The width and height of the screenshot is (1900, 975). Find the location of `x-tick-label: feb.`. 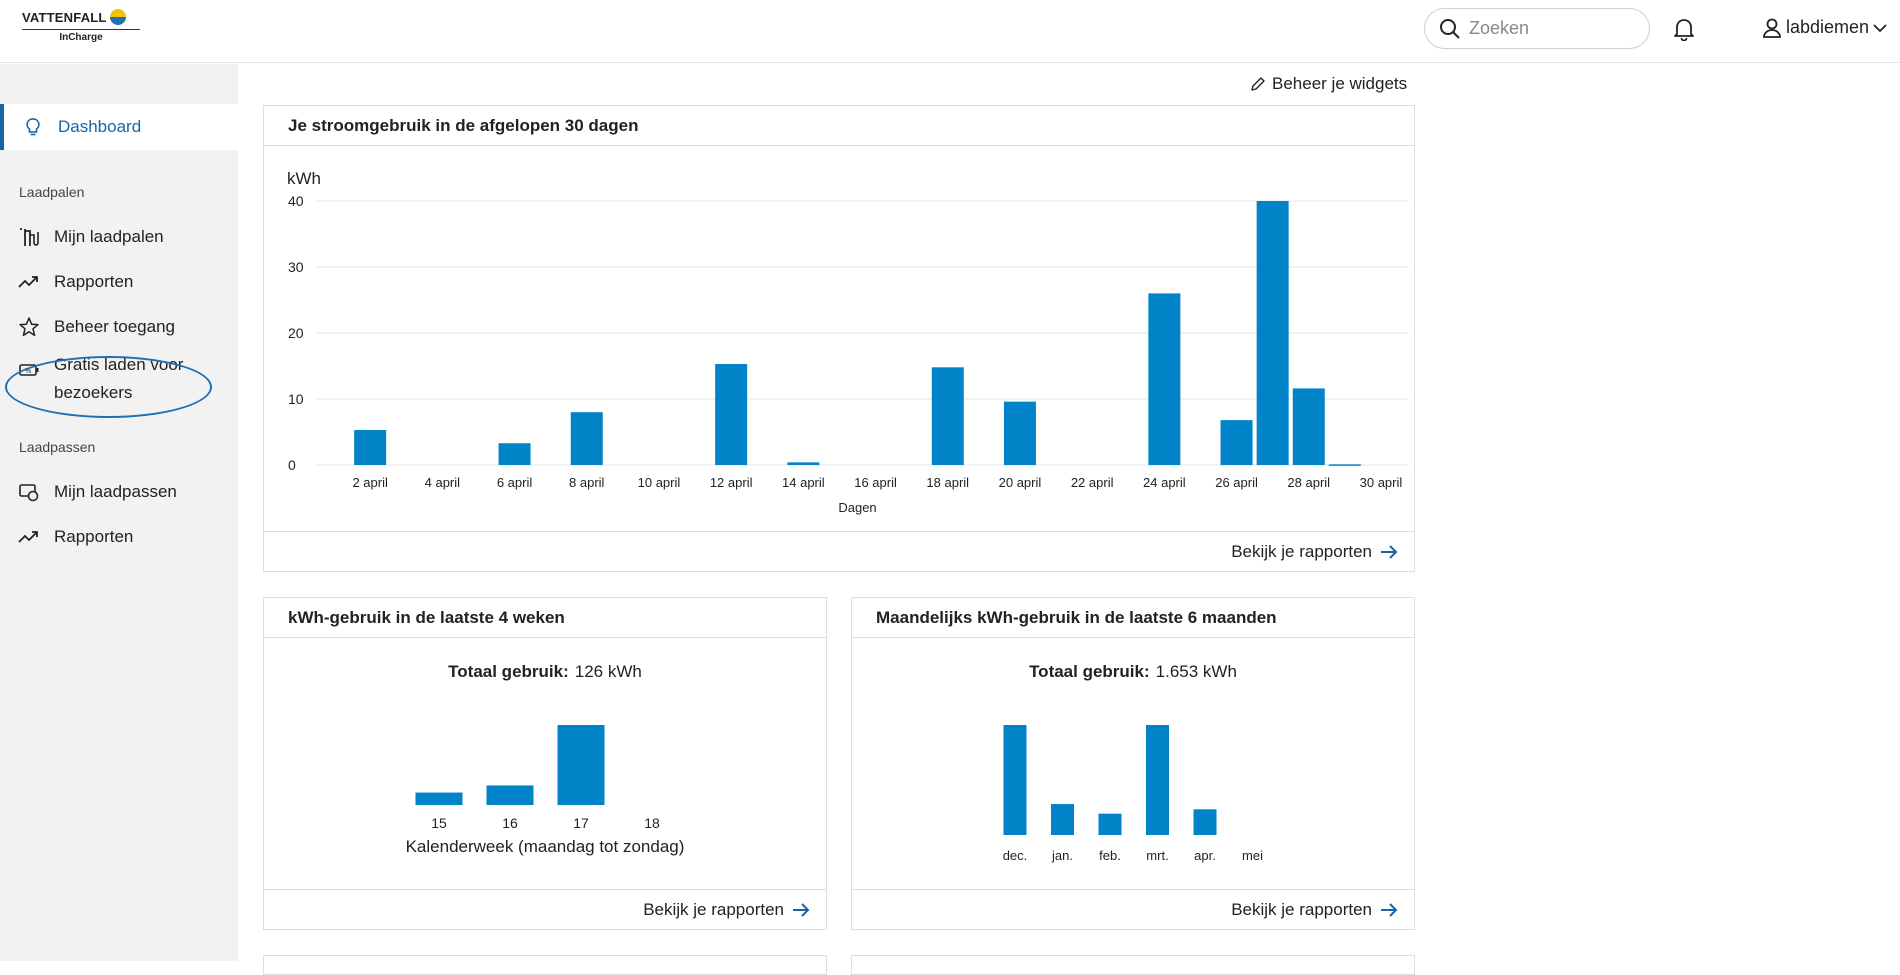

x-tick-label: feb. is located at coordinates (1110, 855).